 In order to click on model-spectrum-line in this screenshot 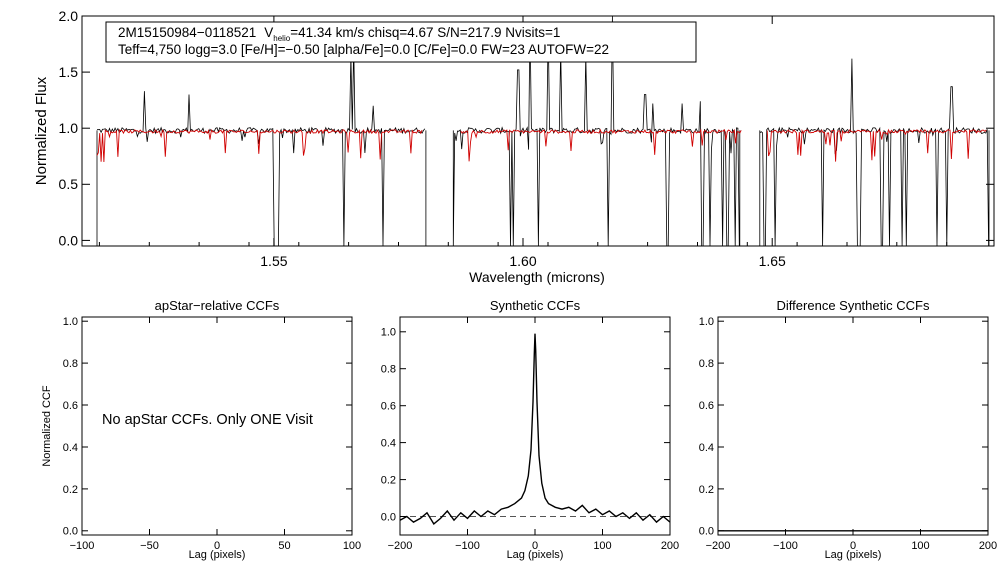, I will do `click(541, 145)`.